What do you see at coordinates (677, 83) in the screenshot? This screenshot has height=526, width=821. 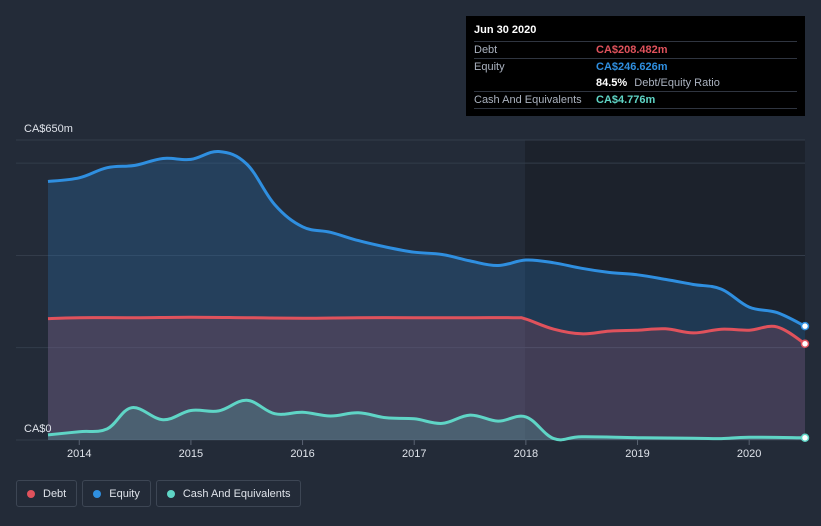 I see `tooltip-ratio-label: Debt/Equity Ratio` at bounding box center [677, 83].